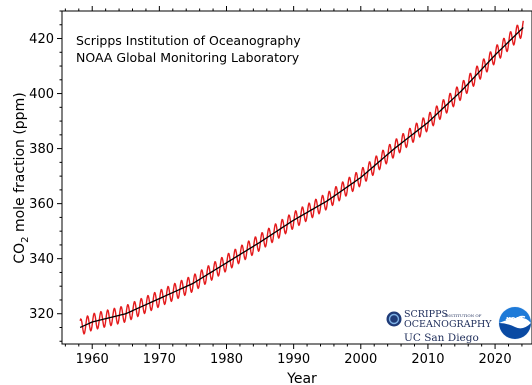 Image resolution: width=532 pixels, height=385 pixels. What do you see at coordinates (188, 57) in the screenshot?
I see `source-annotation-2: NOAA Global Monitoring Laboratory` at bounding box center [188, 57].